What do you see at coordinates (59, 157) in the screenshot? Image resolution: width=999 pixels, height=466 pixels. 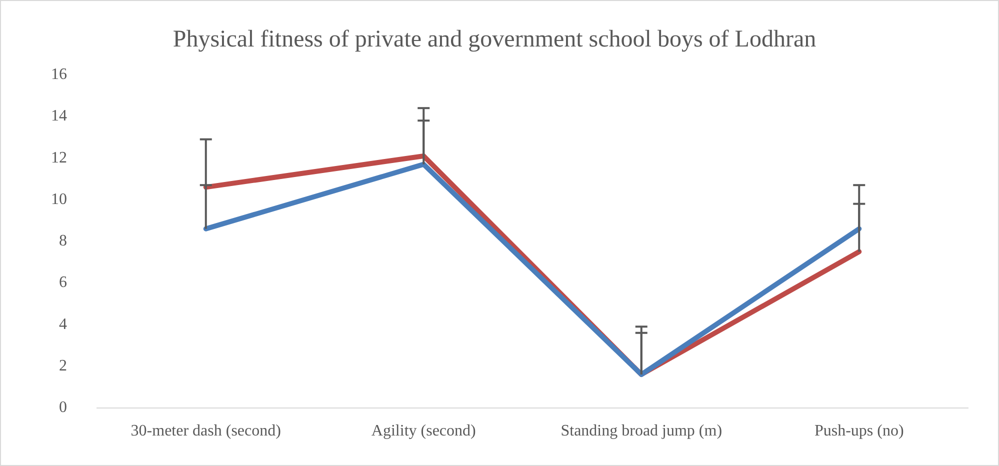 I see `y-tick-label: 12` at bounding box center [59, 157].